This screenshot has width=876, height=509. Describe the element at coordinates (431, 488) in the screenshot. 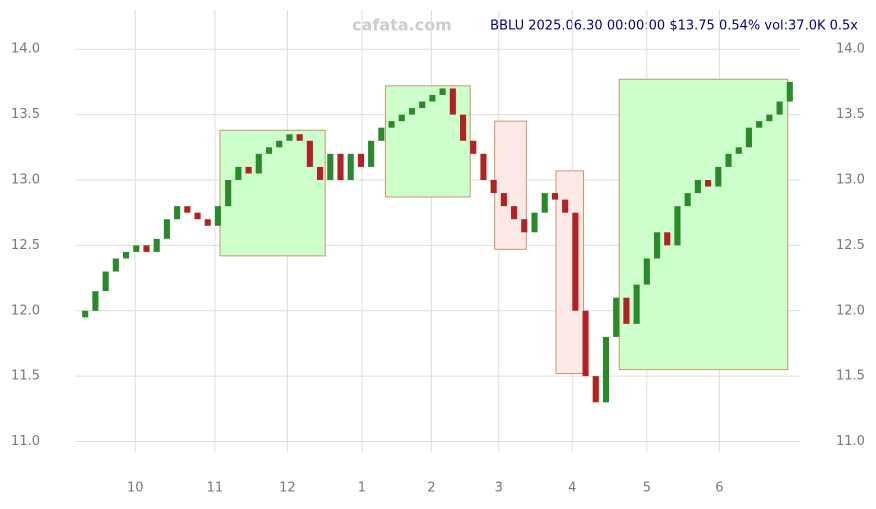

I see `x-tick-label: 2` at that location.